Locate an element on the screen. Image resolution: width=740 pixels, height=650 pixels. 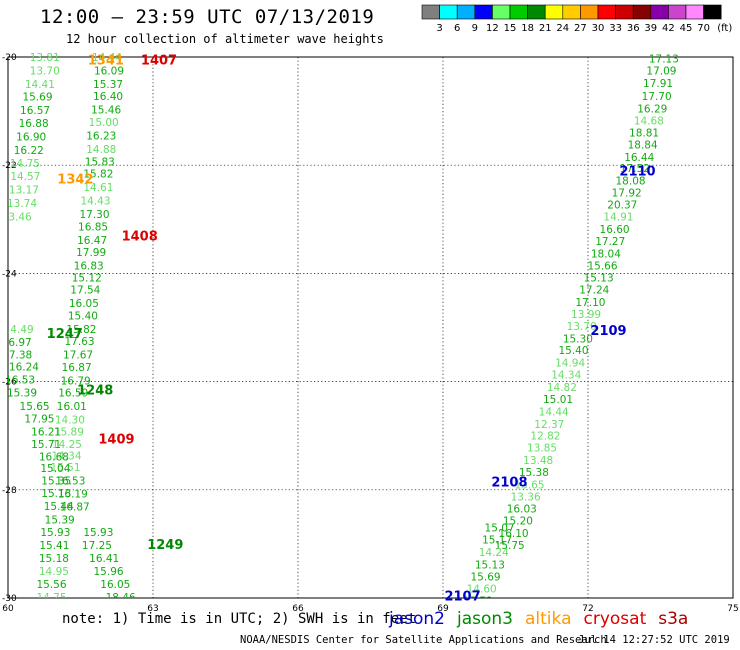
pass-label: 1249 is located at coordinates (165, 545).